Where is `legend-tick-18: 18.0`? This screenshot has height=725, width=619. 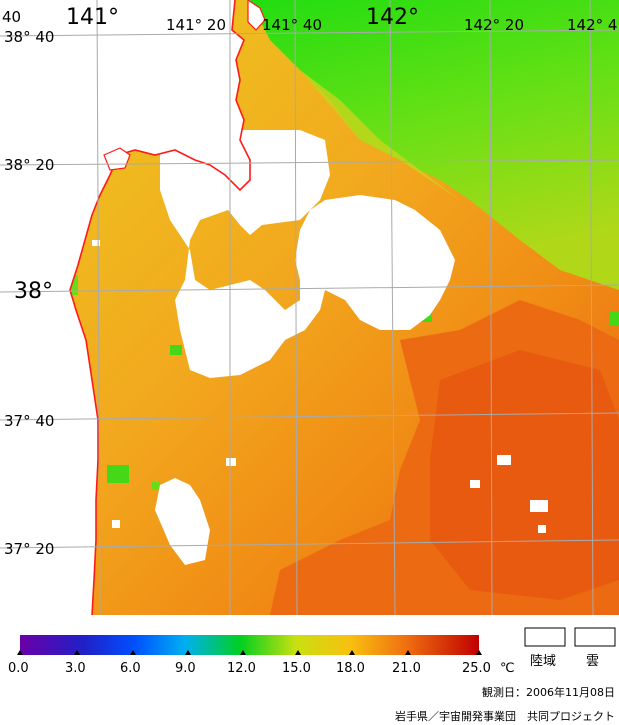 legend-tick-18: 18.0 is located at coordinates (350, 668).